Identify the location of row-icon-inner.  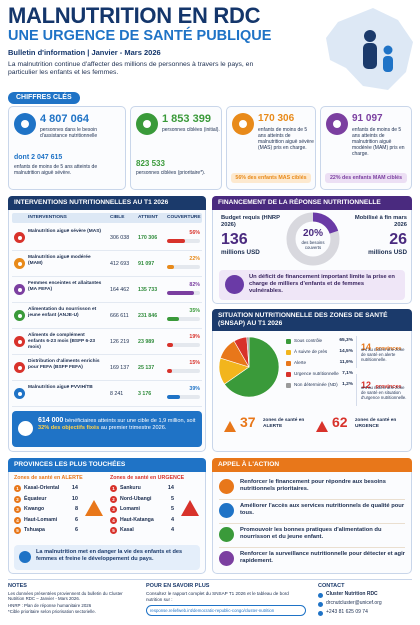
(19, 237).